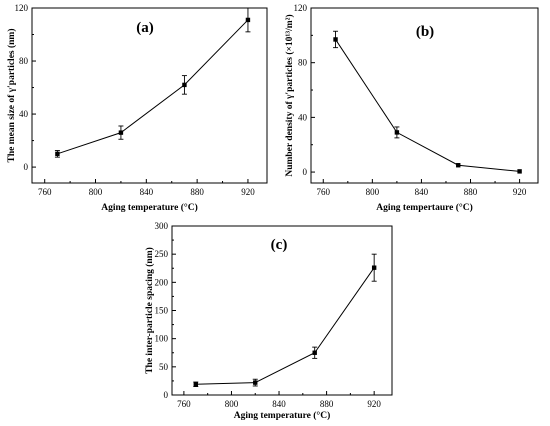  I want to click on panel-3-series-line, so click(285, 326).